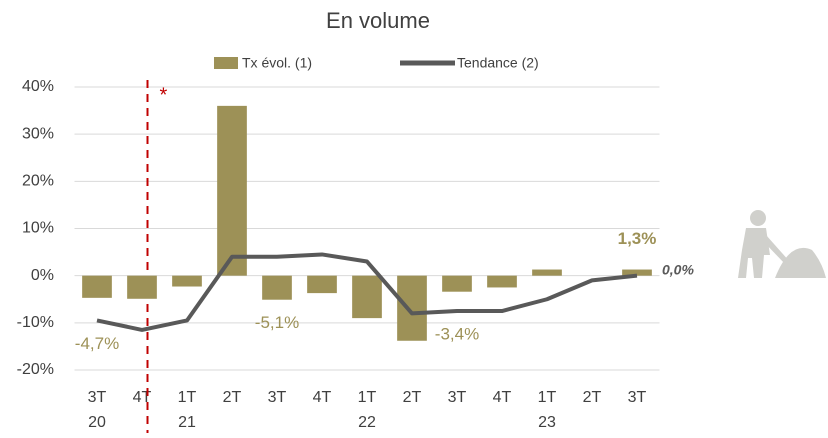 This screenshot has width=828, height=438. I want to click on data-label: 0,0%, so click(678, 269).